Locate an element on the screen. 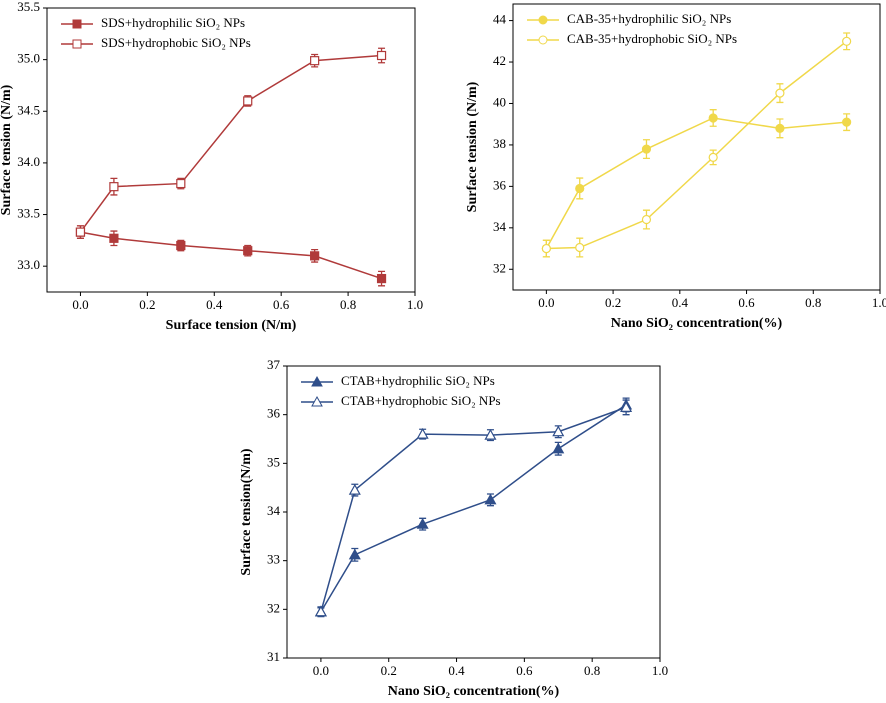 This screenshot has height=703, width=886. y-tick-label: 35 is located at coordinates (273, 461).